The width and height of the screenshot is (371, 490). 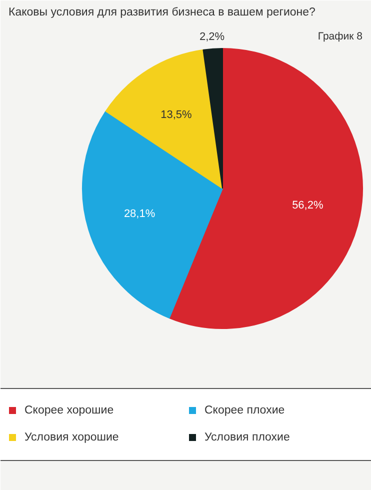 What do you see at coordinates (69, 410) in the screenshot?
I see `legend-label: Скорее хорошие` at bounding box center [69, 410].